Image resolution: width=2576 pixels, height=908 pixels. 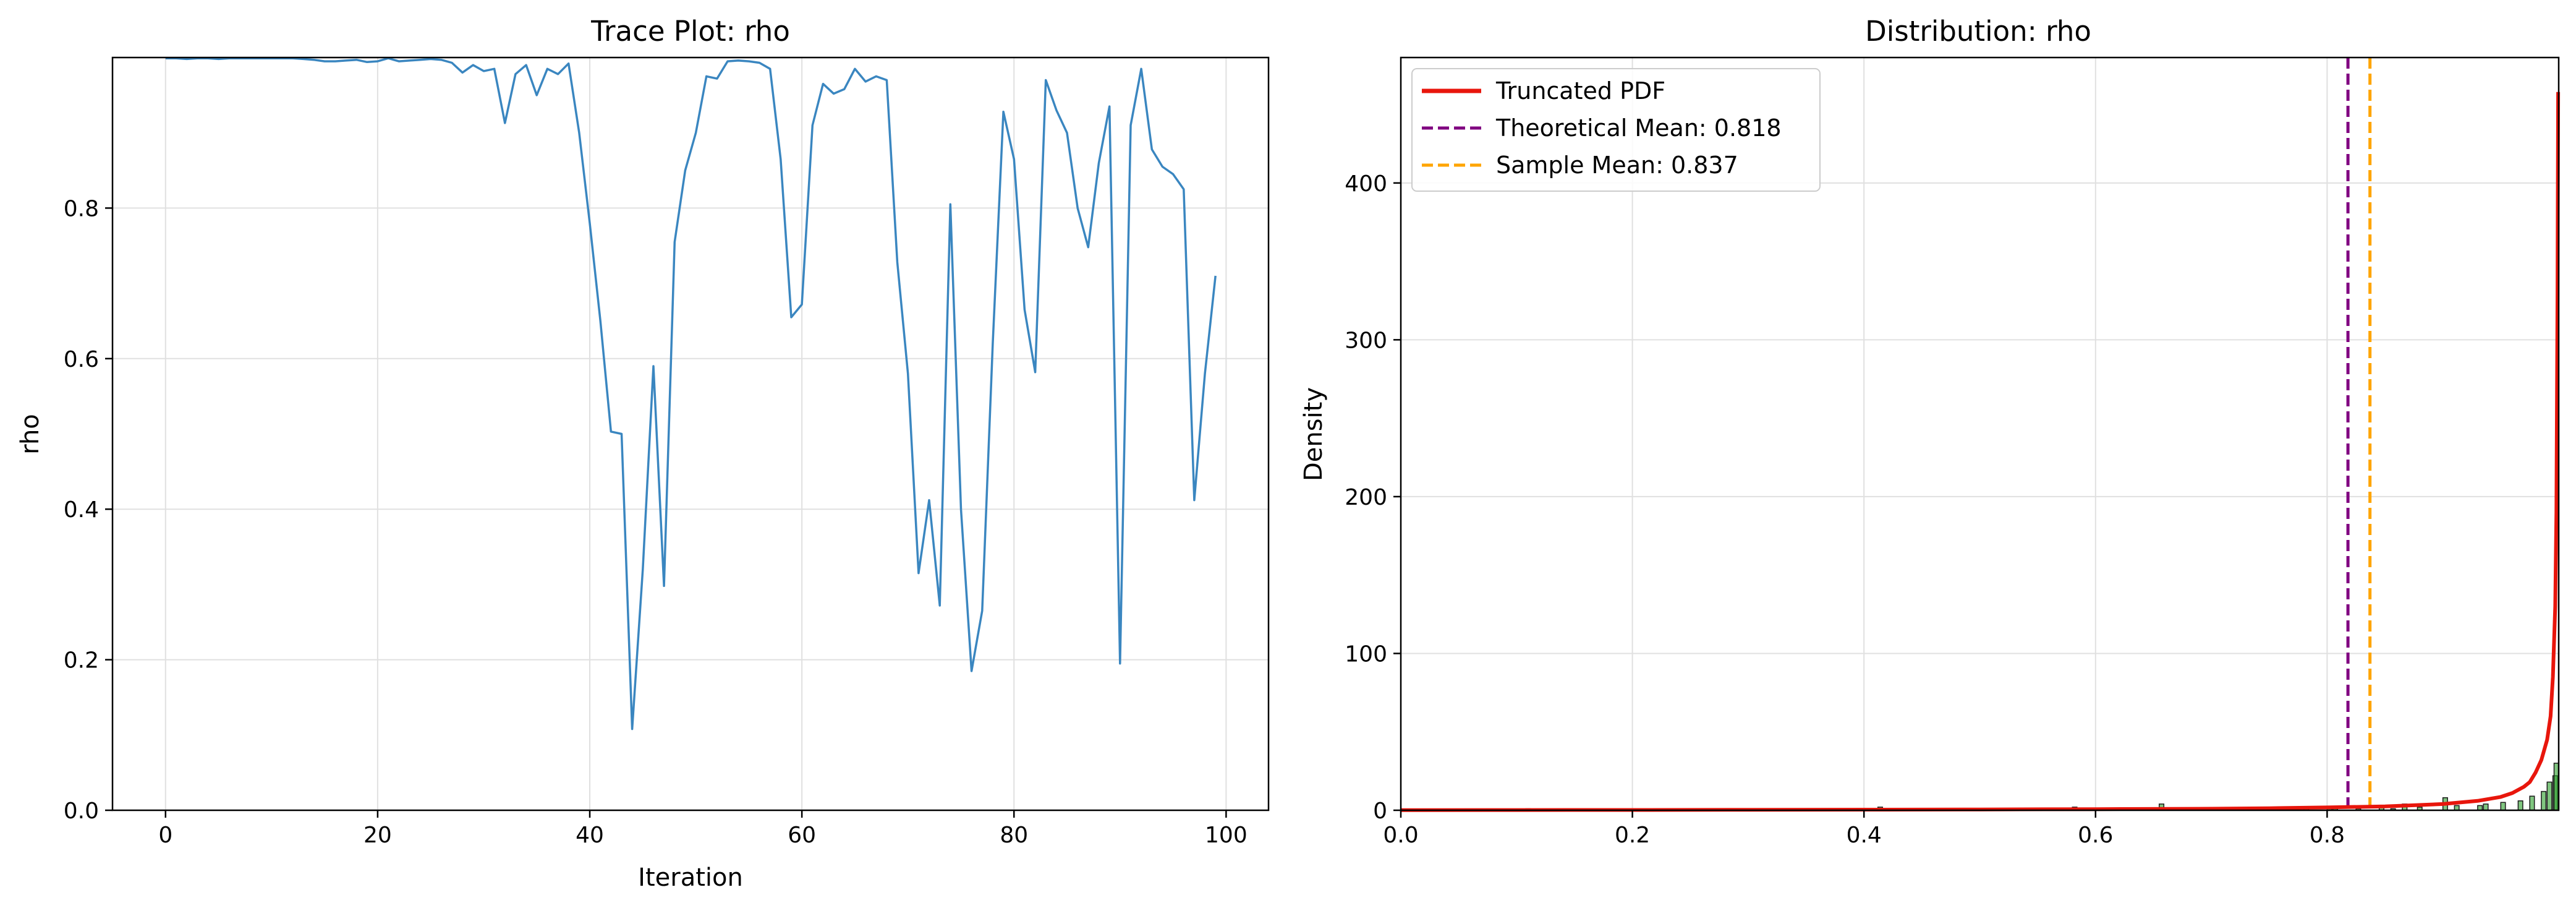 I want to click on dist-y-axis-label: Density, so click(x=1313, y=434).